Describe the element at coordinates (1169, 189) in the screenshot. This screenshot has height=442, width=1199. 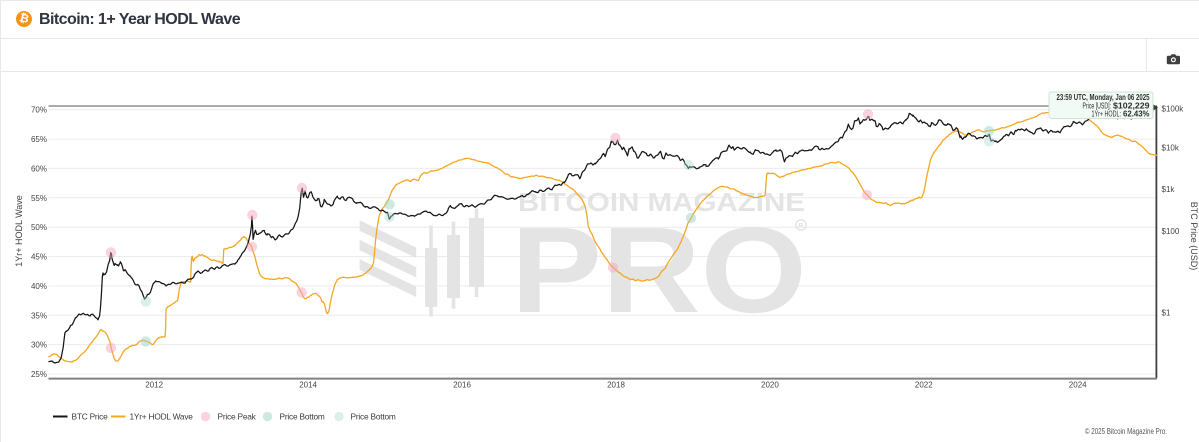
I see `svg-text: $1k` at that location.